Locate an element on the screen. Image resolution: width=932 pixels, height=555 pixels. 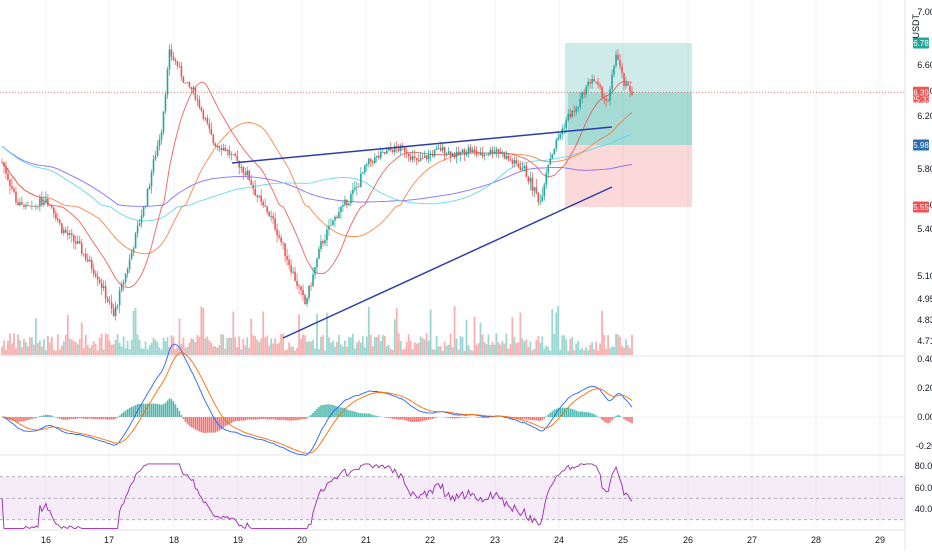
price-tick-label: 4.83 is located at coordinates (924, 320).